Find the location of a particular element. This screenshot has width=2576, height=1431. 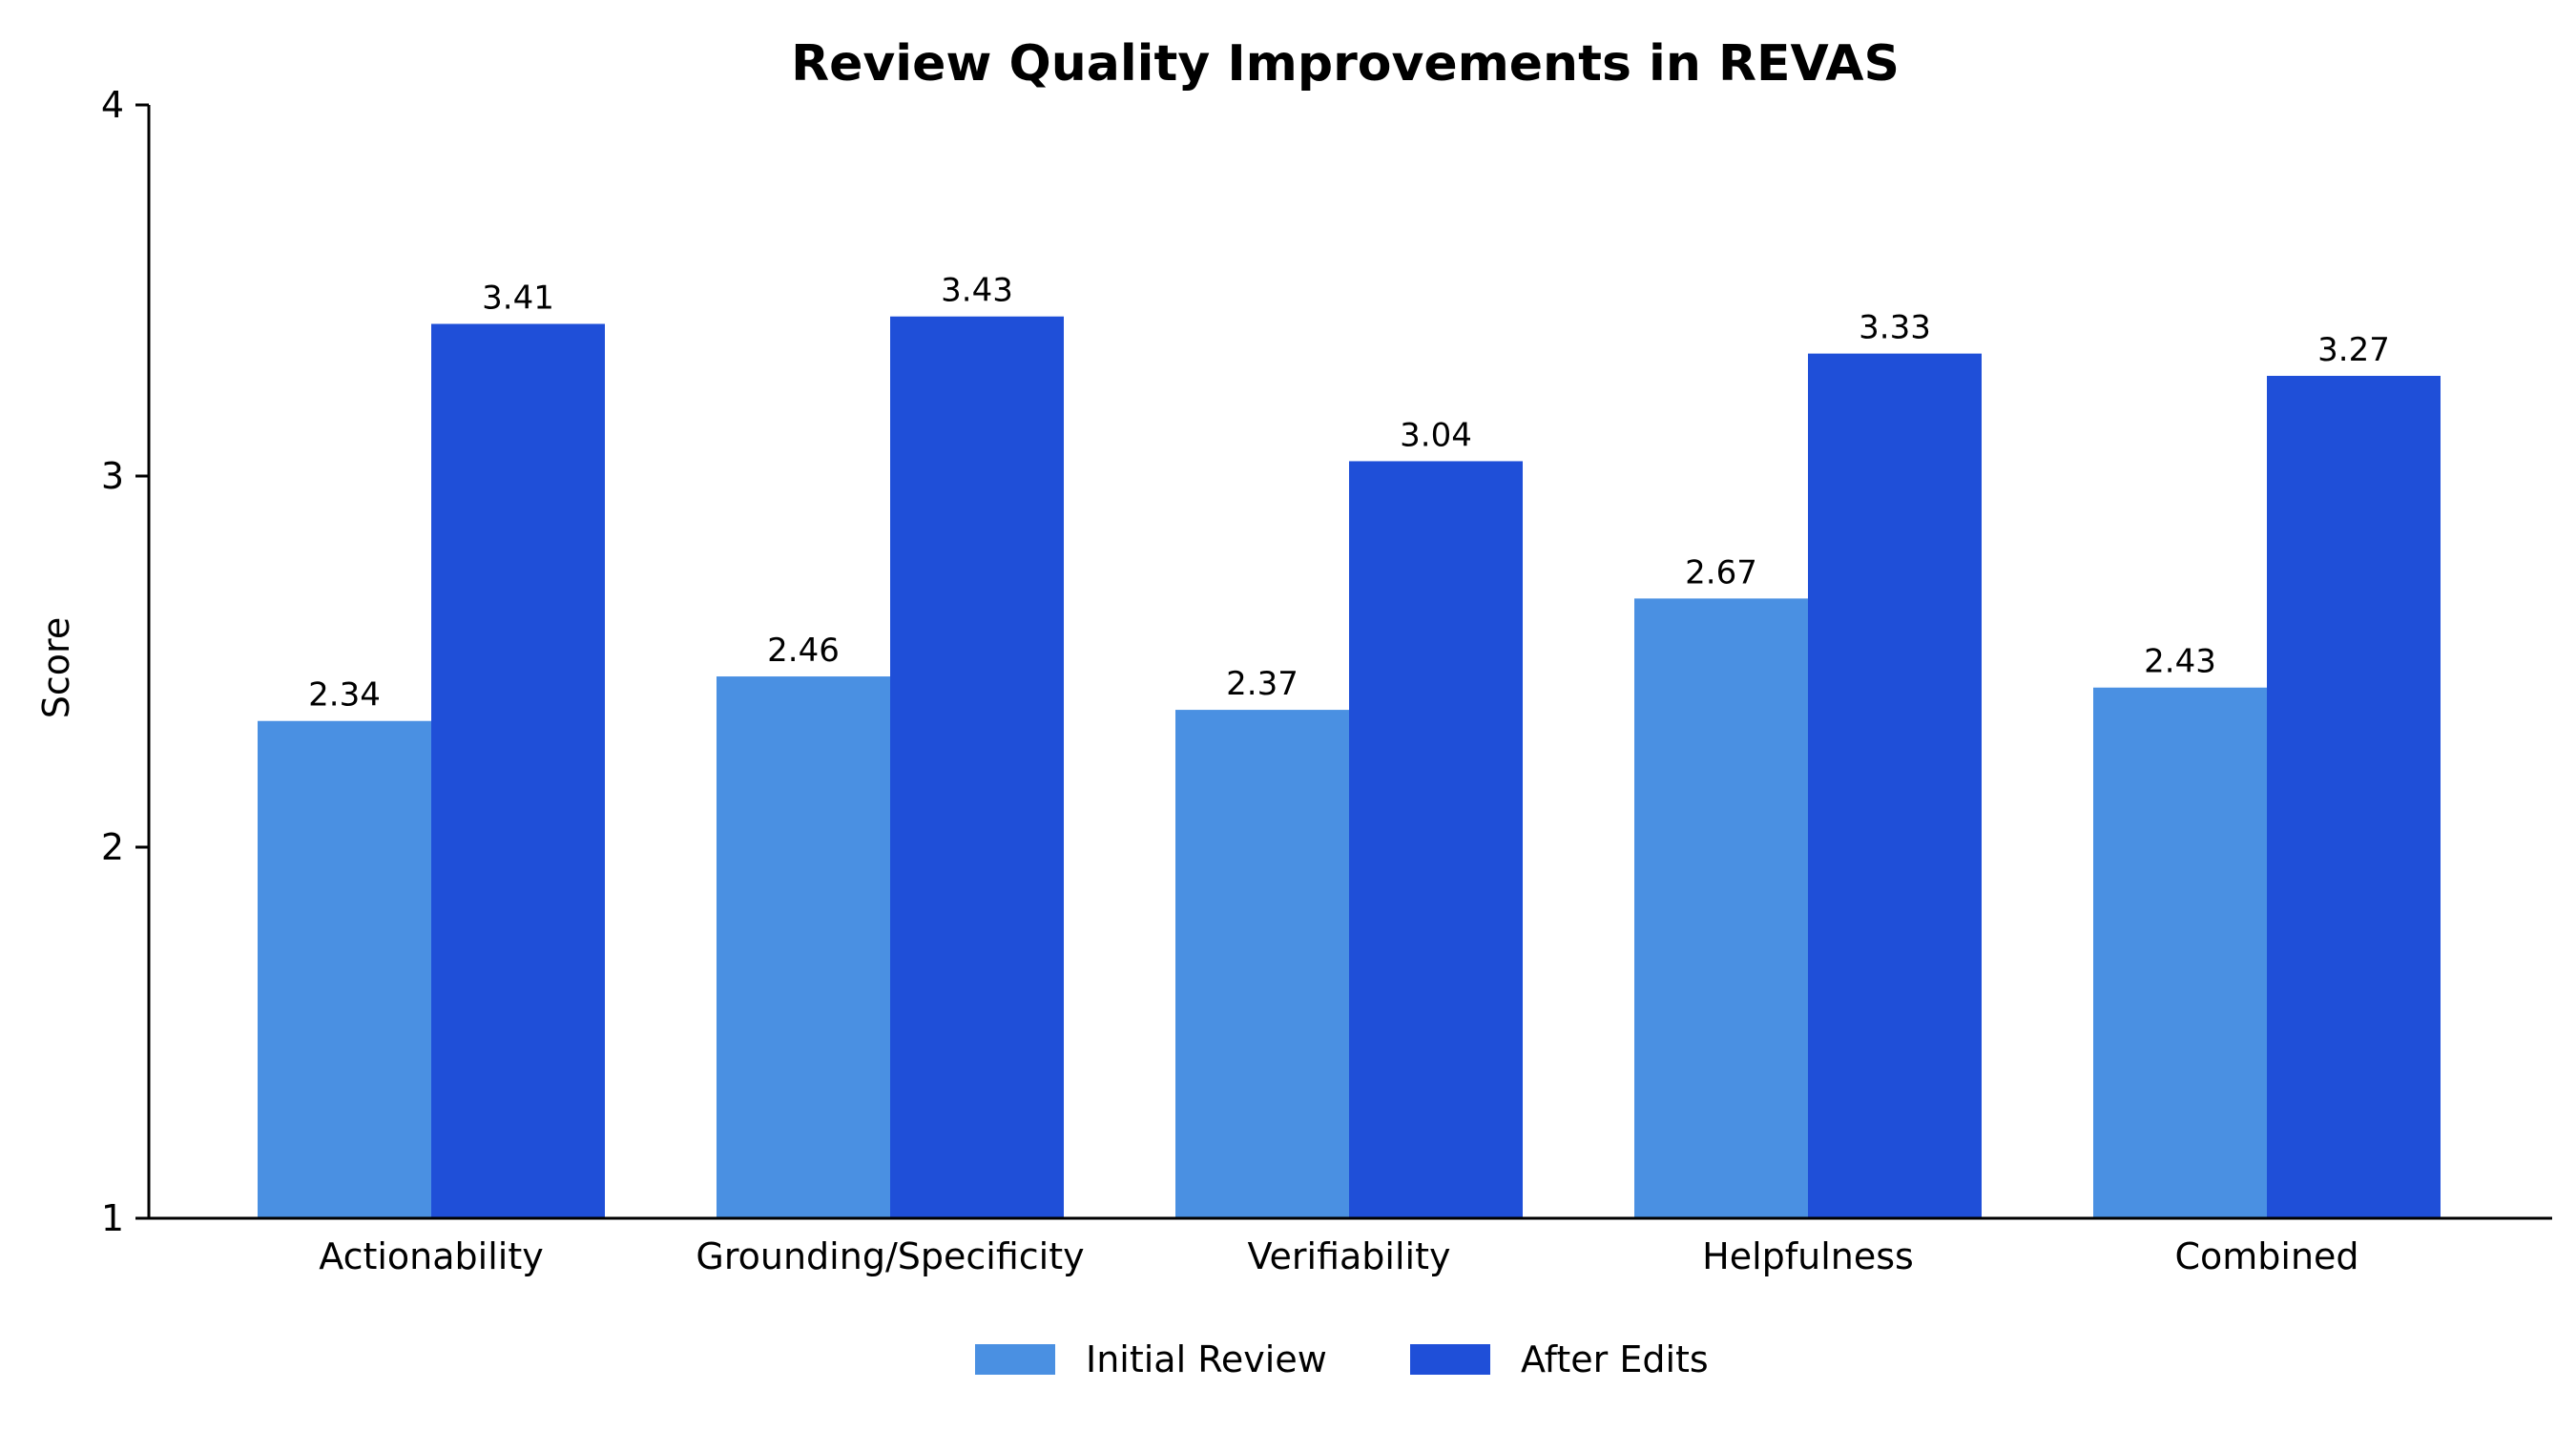

x-tick-label: Verifiability is located at coordinates (1348, 1256).